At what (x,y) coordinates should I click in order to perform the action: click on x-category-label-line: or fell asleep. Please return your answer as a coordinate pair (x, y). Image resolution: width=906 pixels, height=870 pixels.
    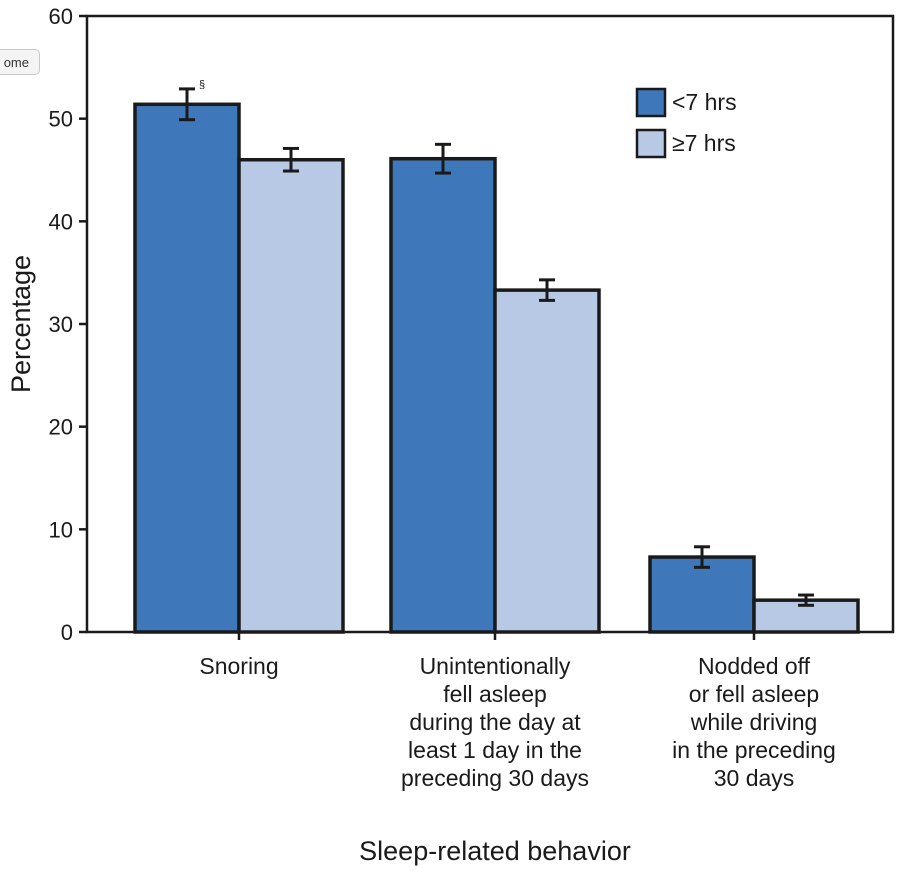
    Looking at the image, I should click on (754, 694).